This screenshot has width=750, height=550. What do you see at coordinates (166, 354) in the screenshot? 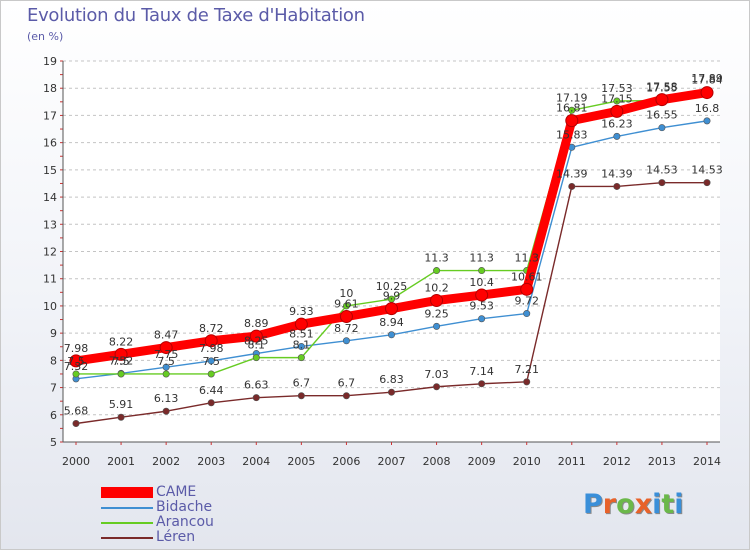
I see `data-label: 7.75` at bounding box center [166, 354].